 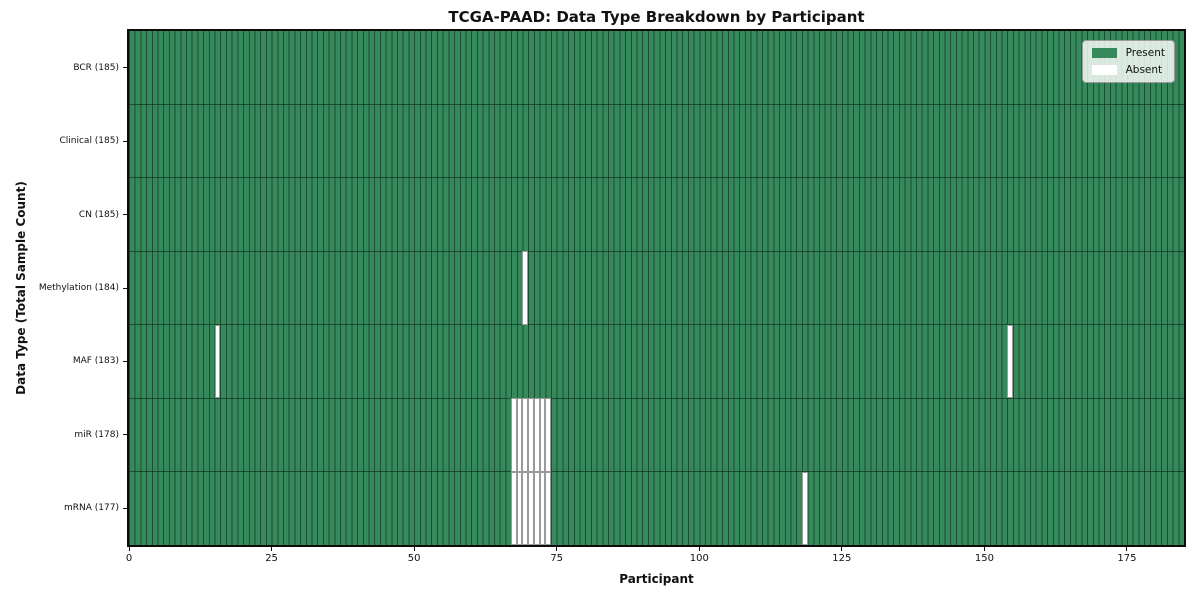 I want to click on x-tick-label: 125, so click(x=842, y=558).